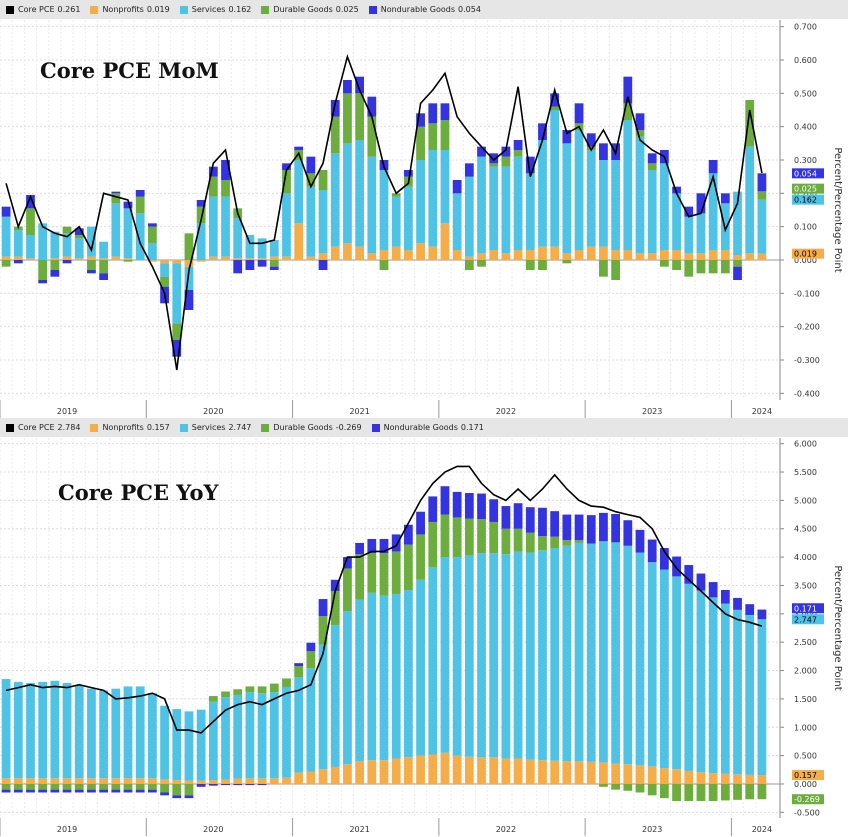 Image resolution: width=848 pixels, height=837 pixels. Describe the element at coordinates (805, 27) in the screenshot. I see `y-tick-label: 0.700` at that location.